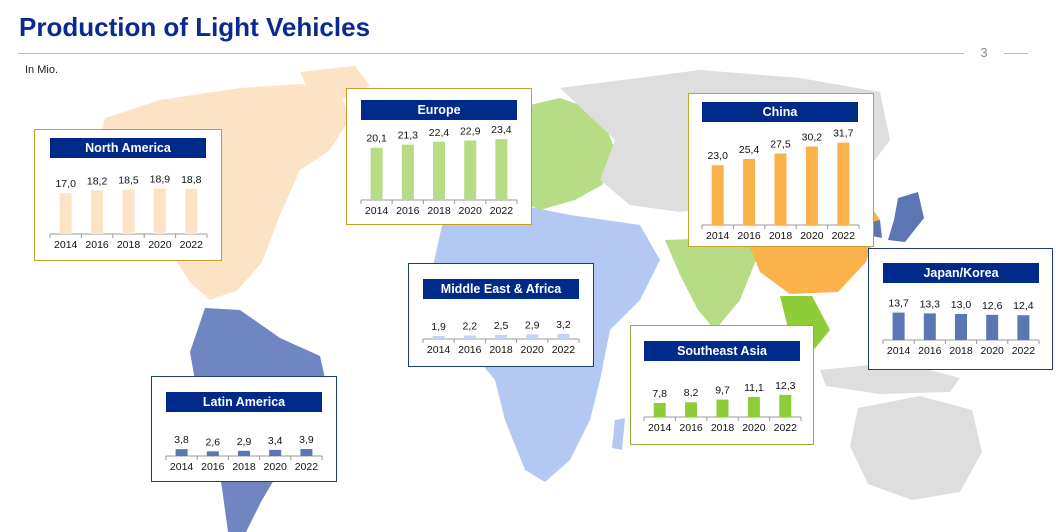 Image resolution: width=1056 pixels, height=532 pixels. Describe the element at coordinates (407, 172) in the screenshot. I see `bar-europe-2016` at that location.